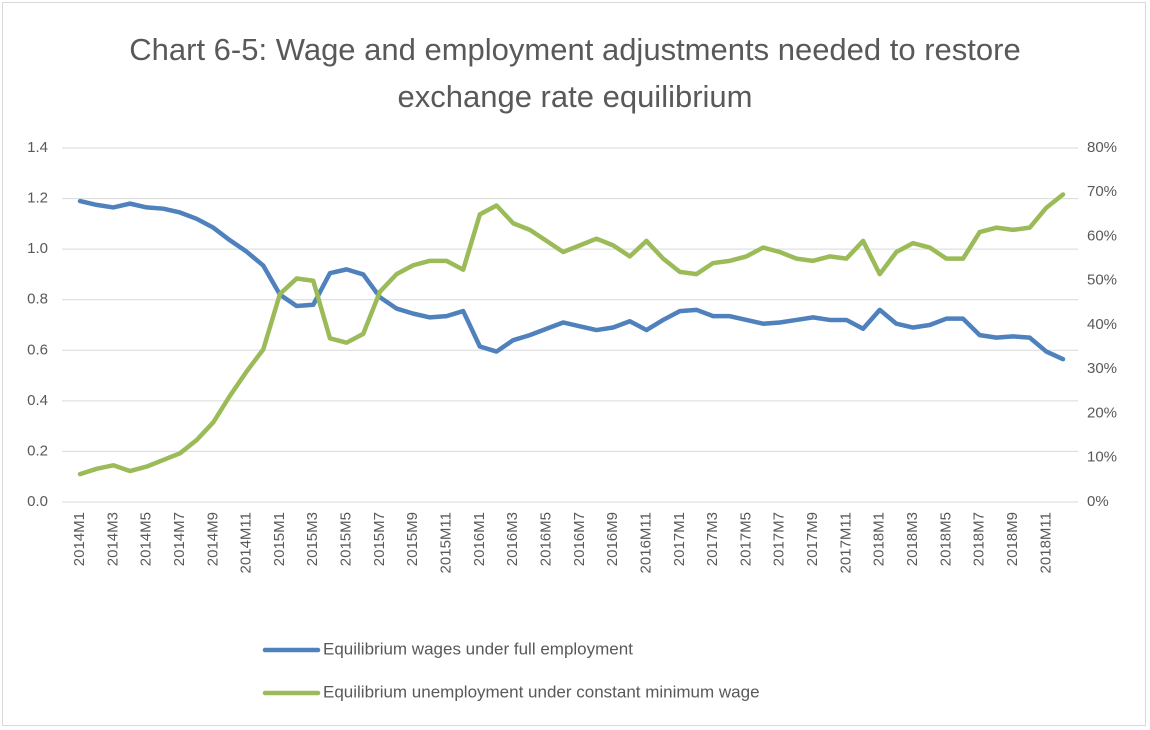  I want to click on x-tick-label: 2018M7, so click(979, 539).